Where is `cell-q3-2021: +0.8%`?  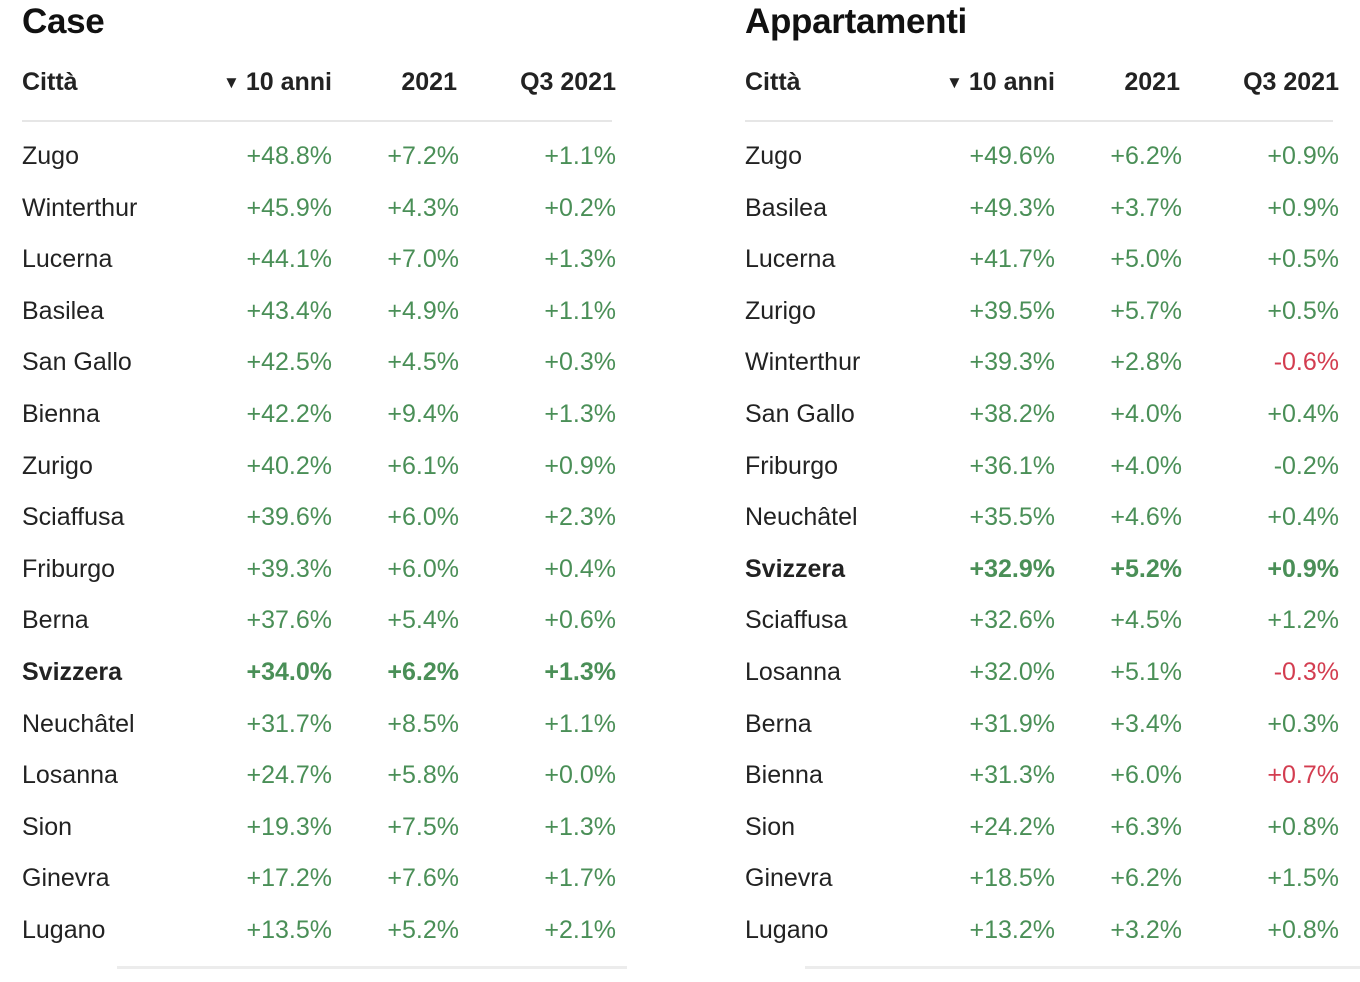 cell-q3-2021: +0.8% is located at coordinates (1303, 826).